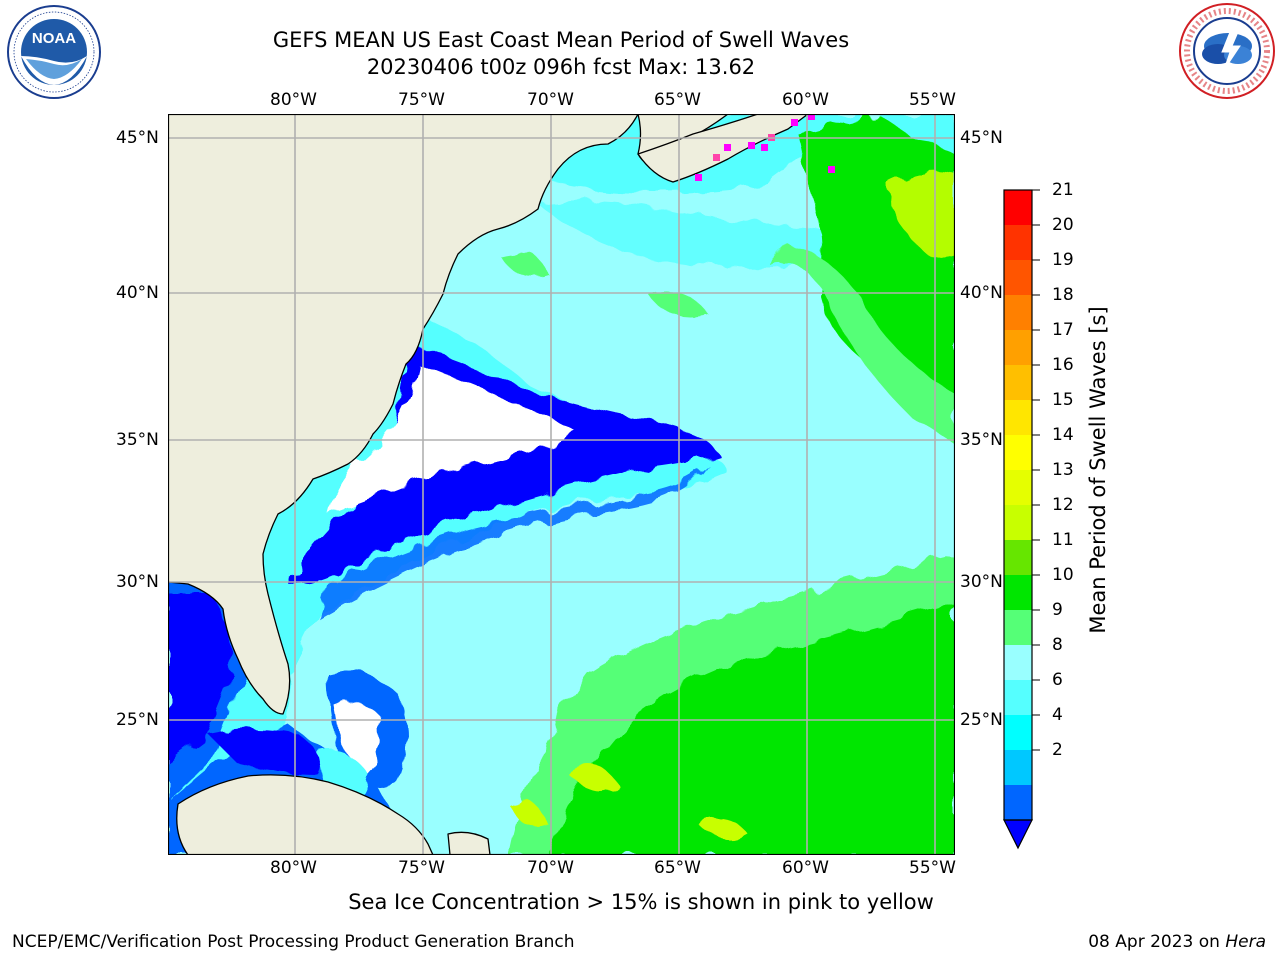 This screenshot has height=960, width=1280. Describe the element at coordinates (1063, 330) in the screenshot. I see `colorbar-tick-label: 17` at that location.